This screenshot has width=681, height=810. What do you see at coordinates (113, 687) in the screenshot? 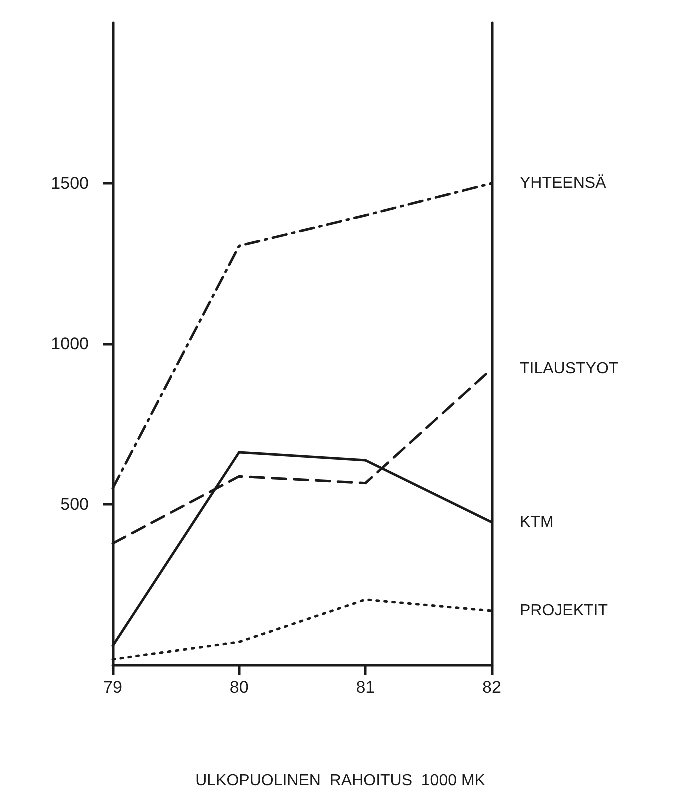
I see `x-tick-label: 79` at bounding box center [113, 687].